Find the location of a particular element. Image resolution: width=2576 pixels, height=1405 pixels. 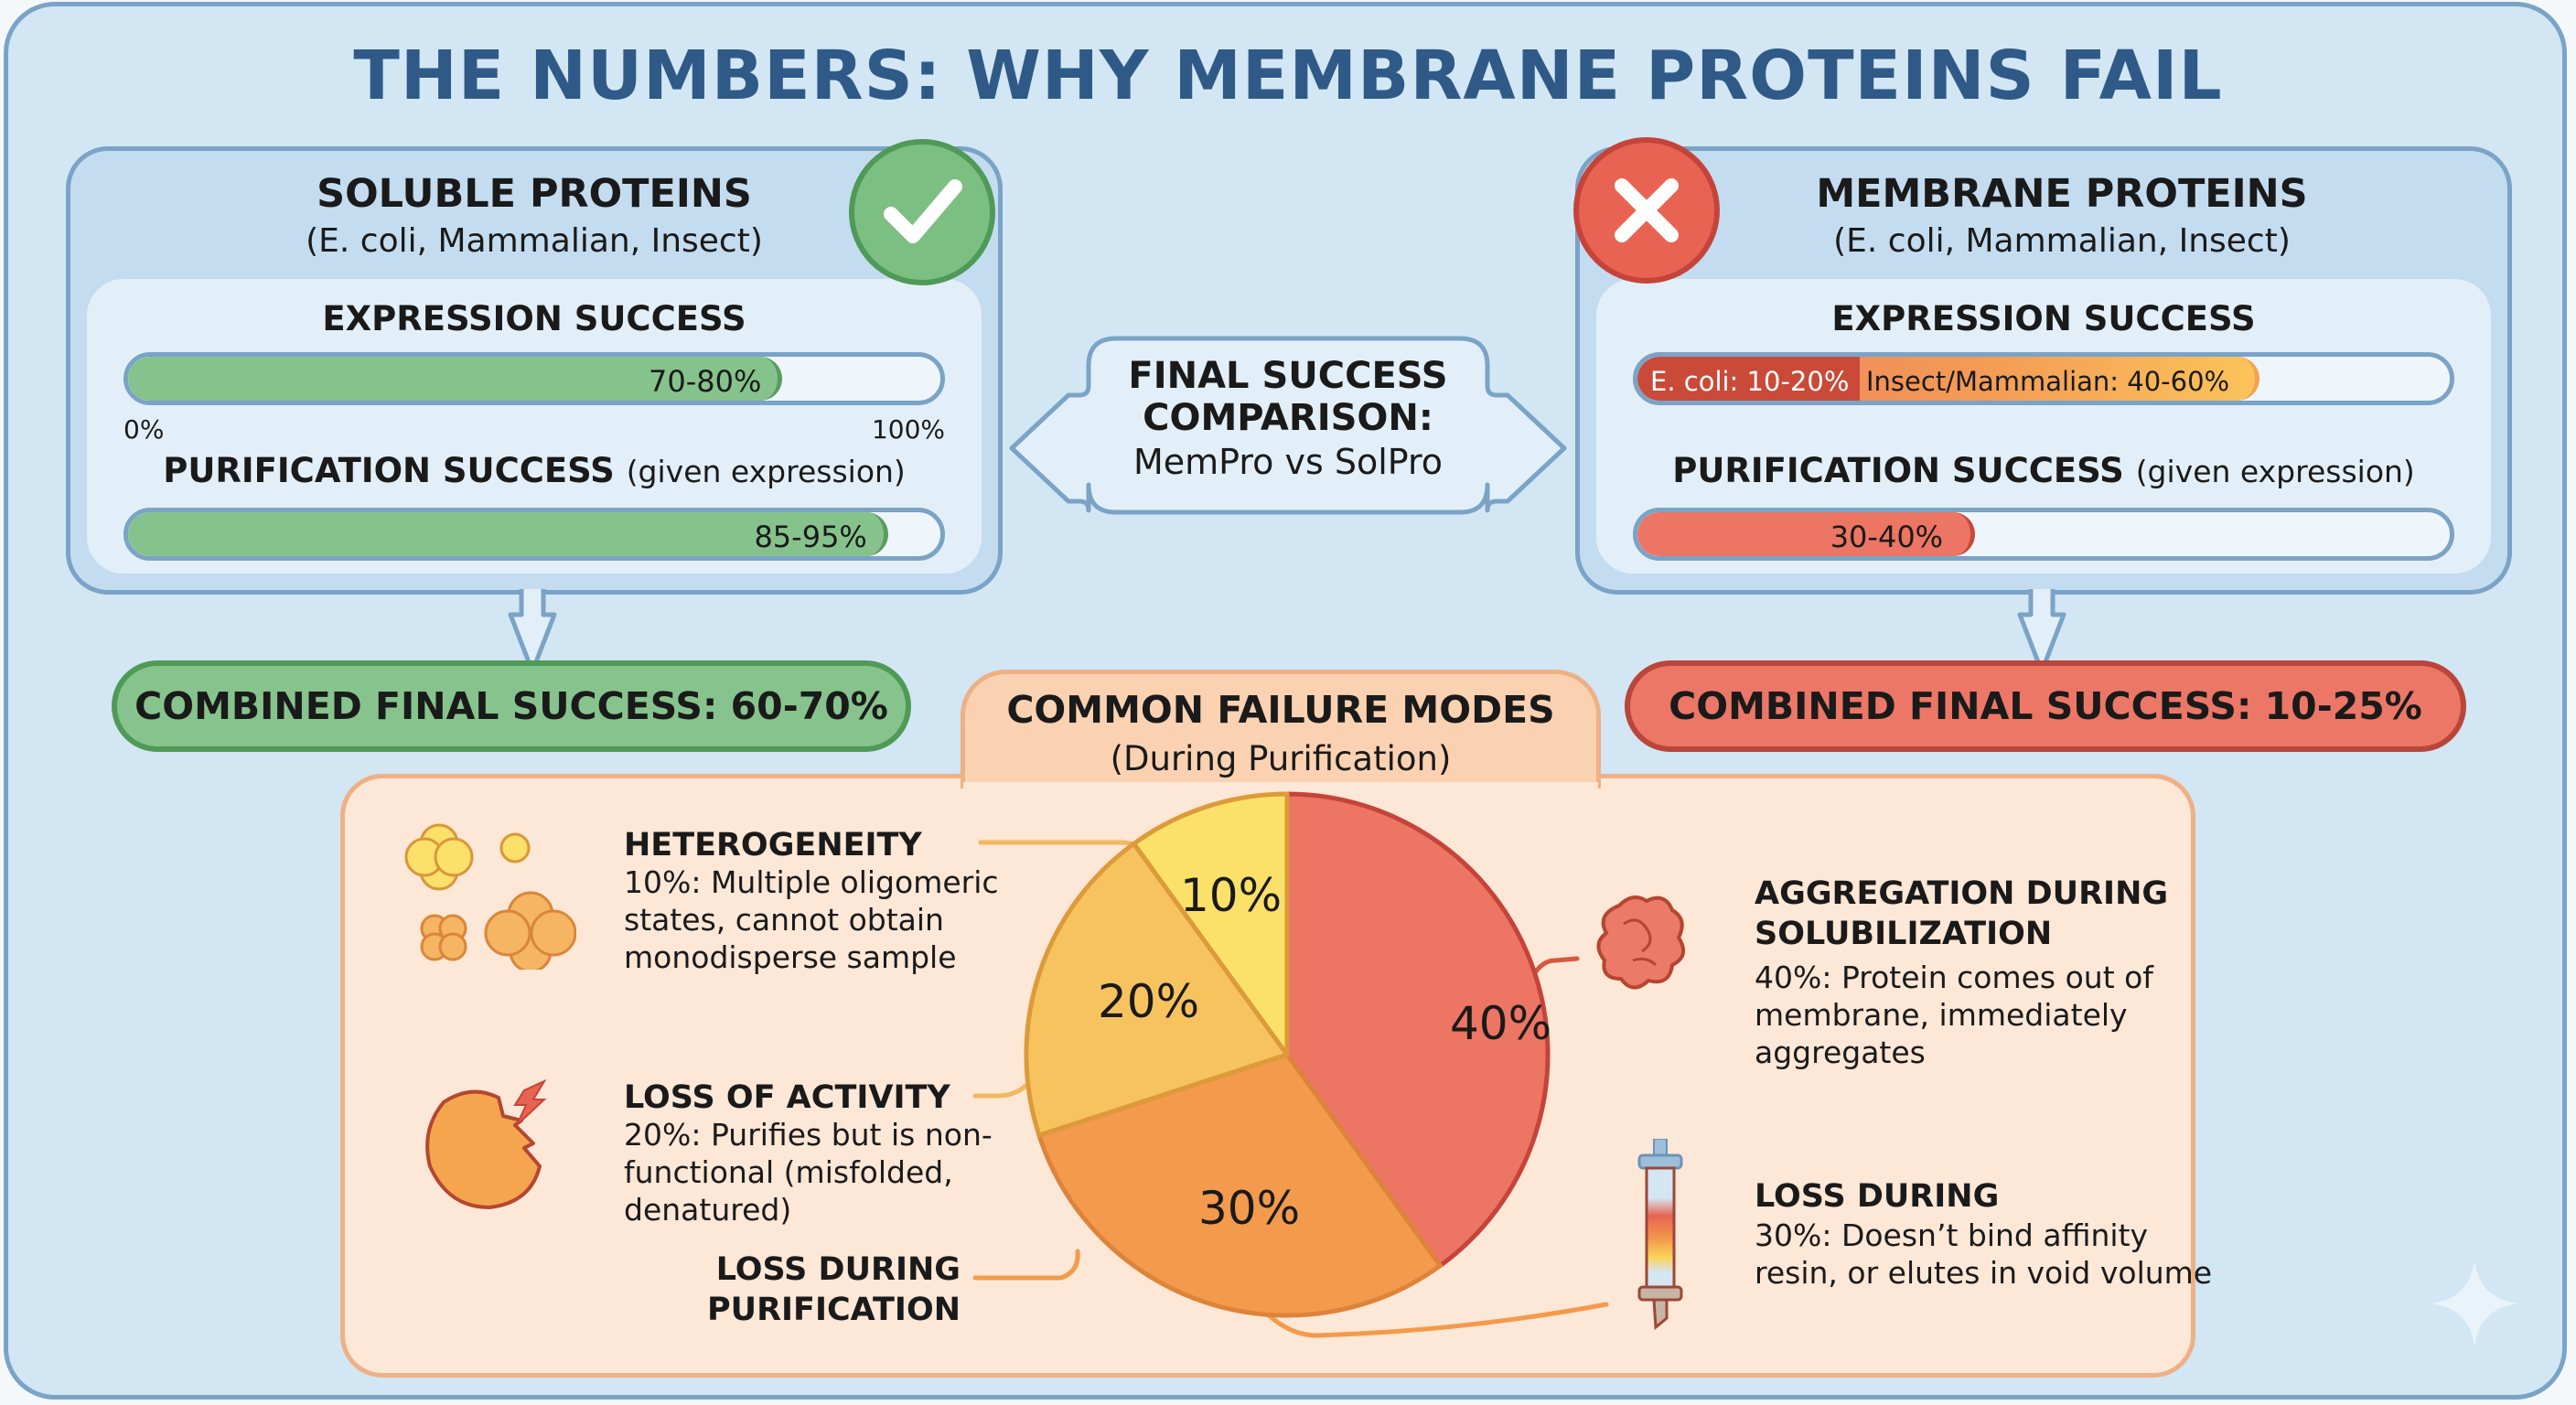

purification-value: 30-40% is located at coordinates (1887, 537).